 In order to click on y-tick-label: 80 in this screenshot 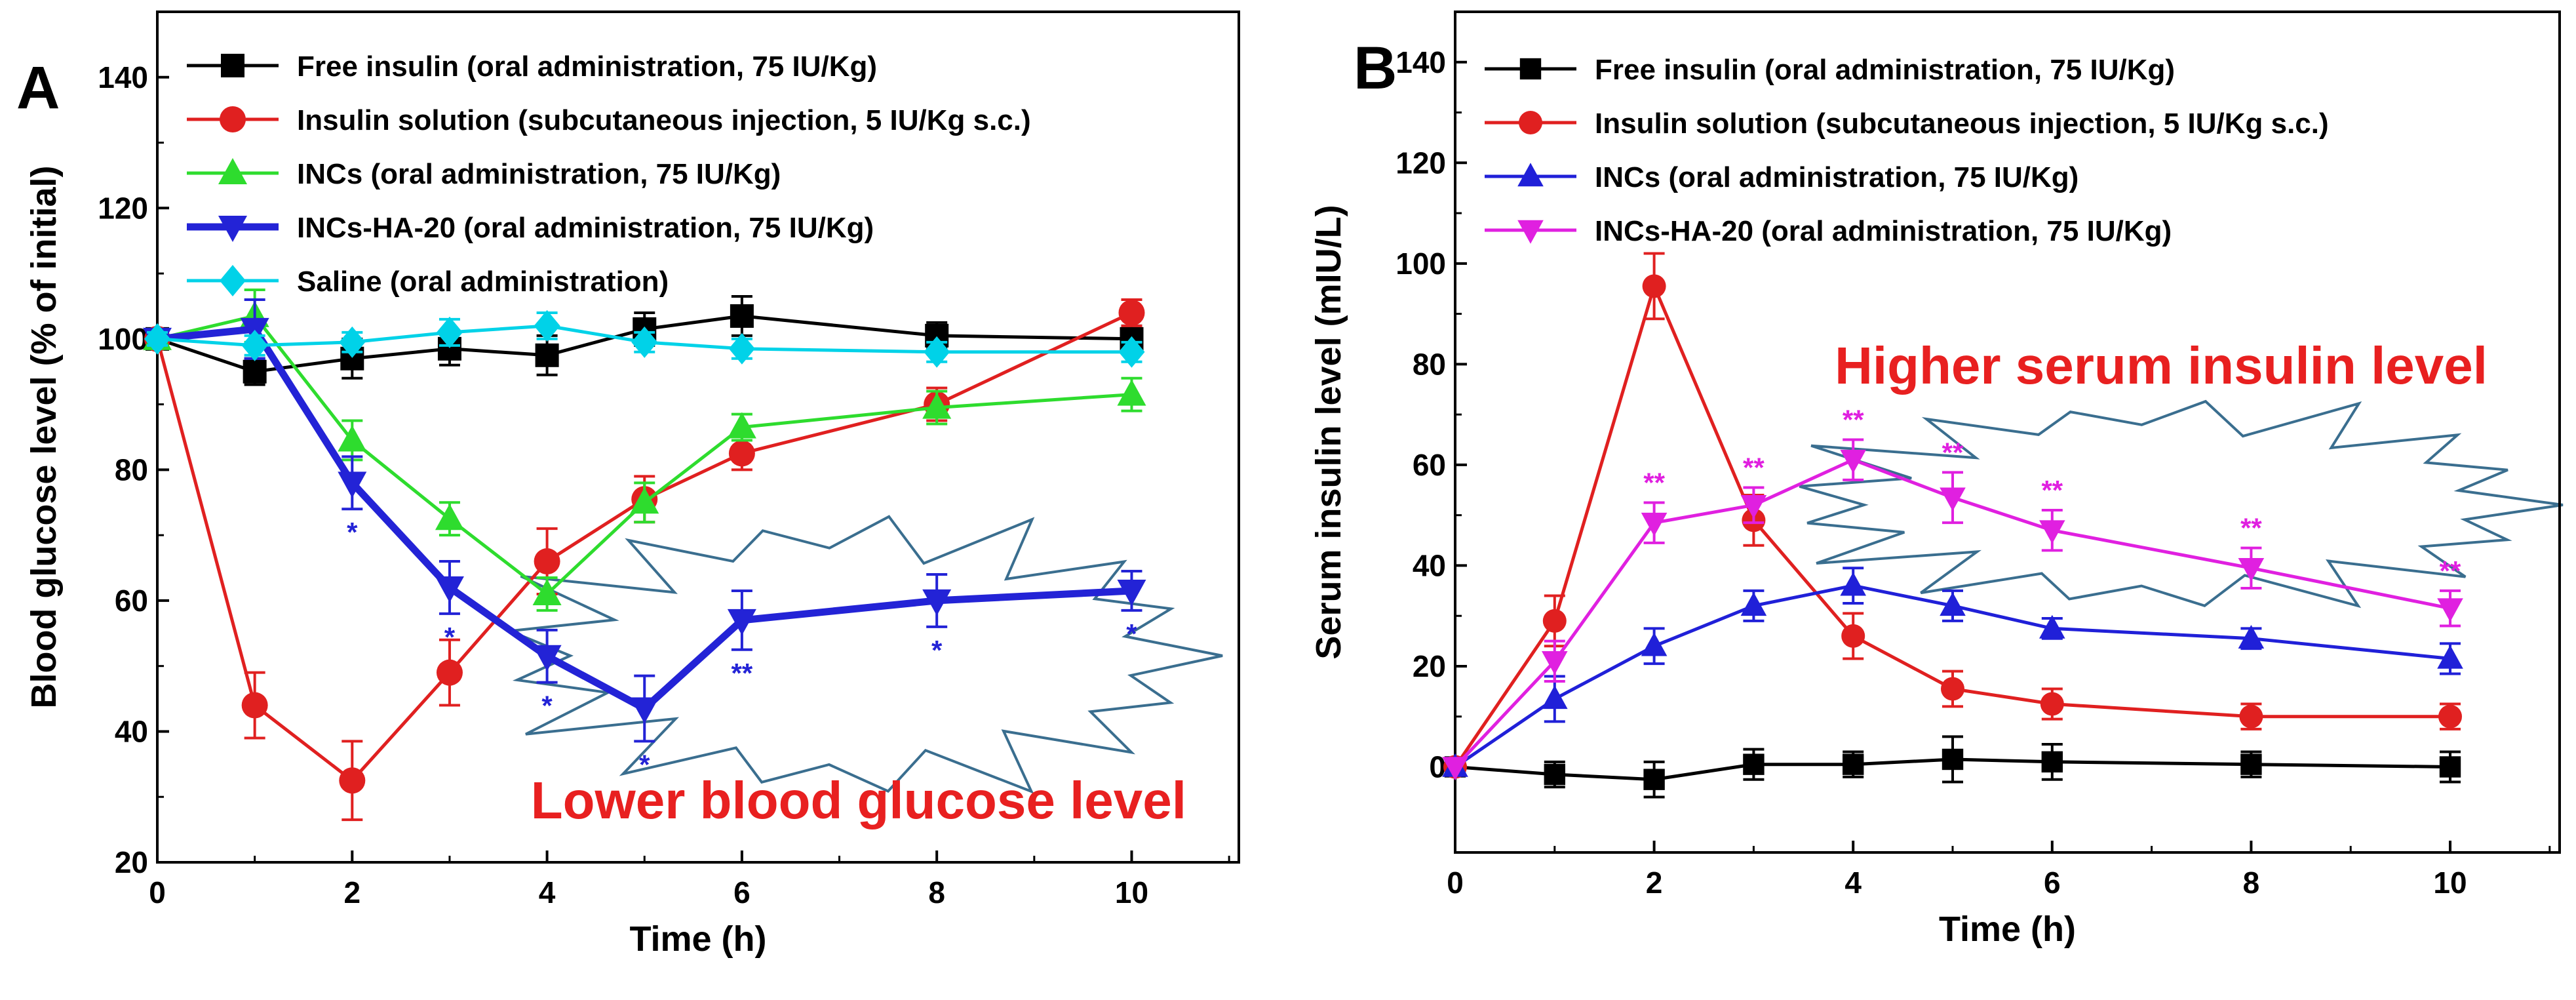, I will do `click(131, 469)`.